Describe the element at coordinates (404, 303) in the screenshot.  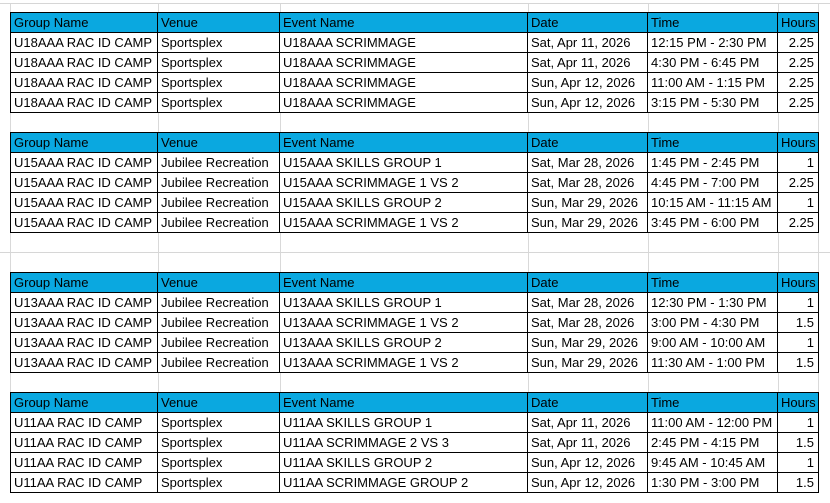
I see `cell-event: U13AAA SKILLS GROUP 1` at that location.